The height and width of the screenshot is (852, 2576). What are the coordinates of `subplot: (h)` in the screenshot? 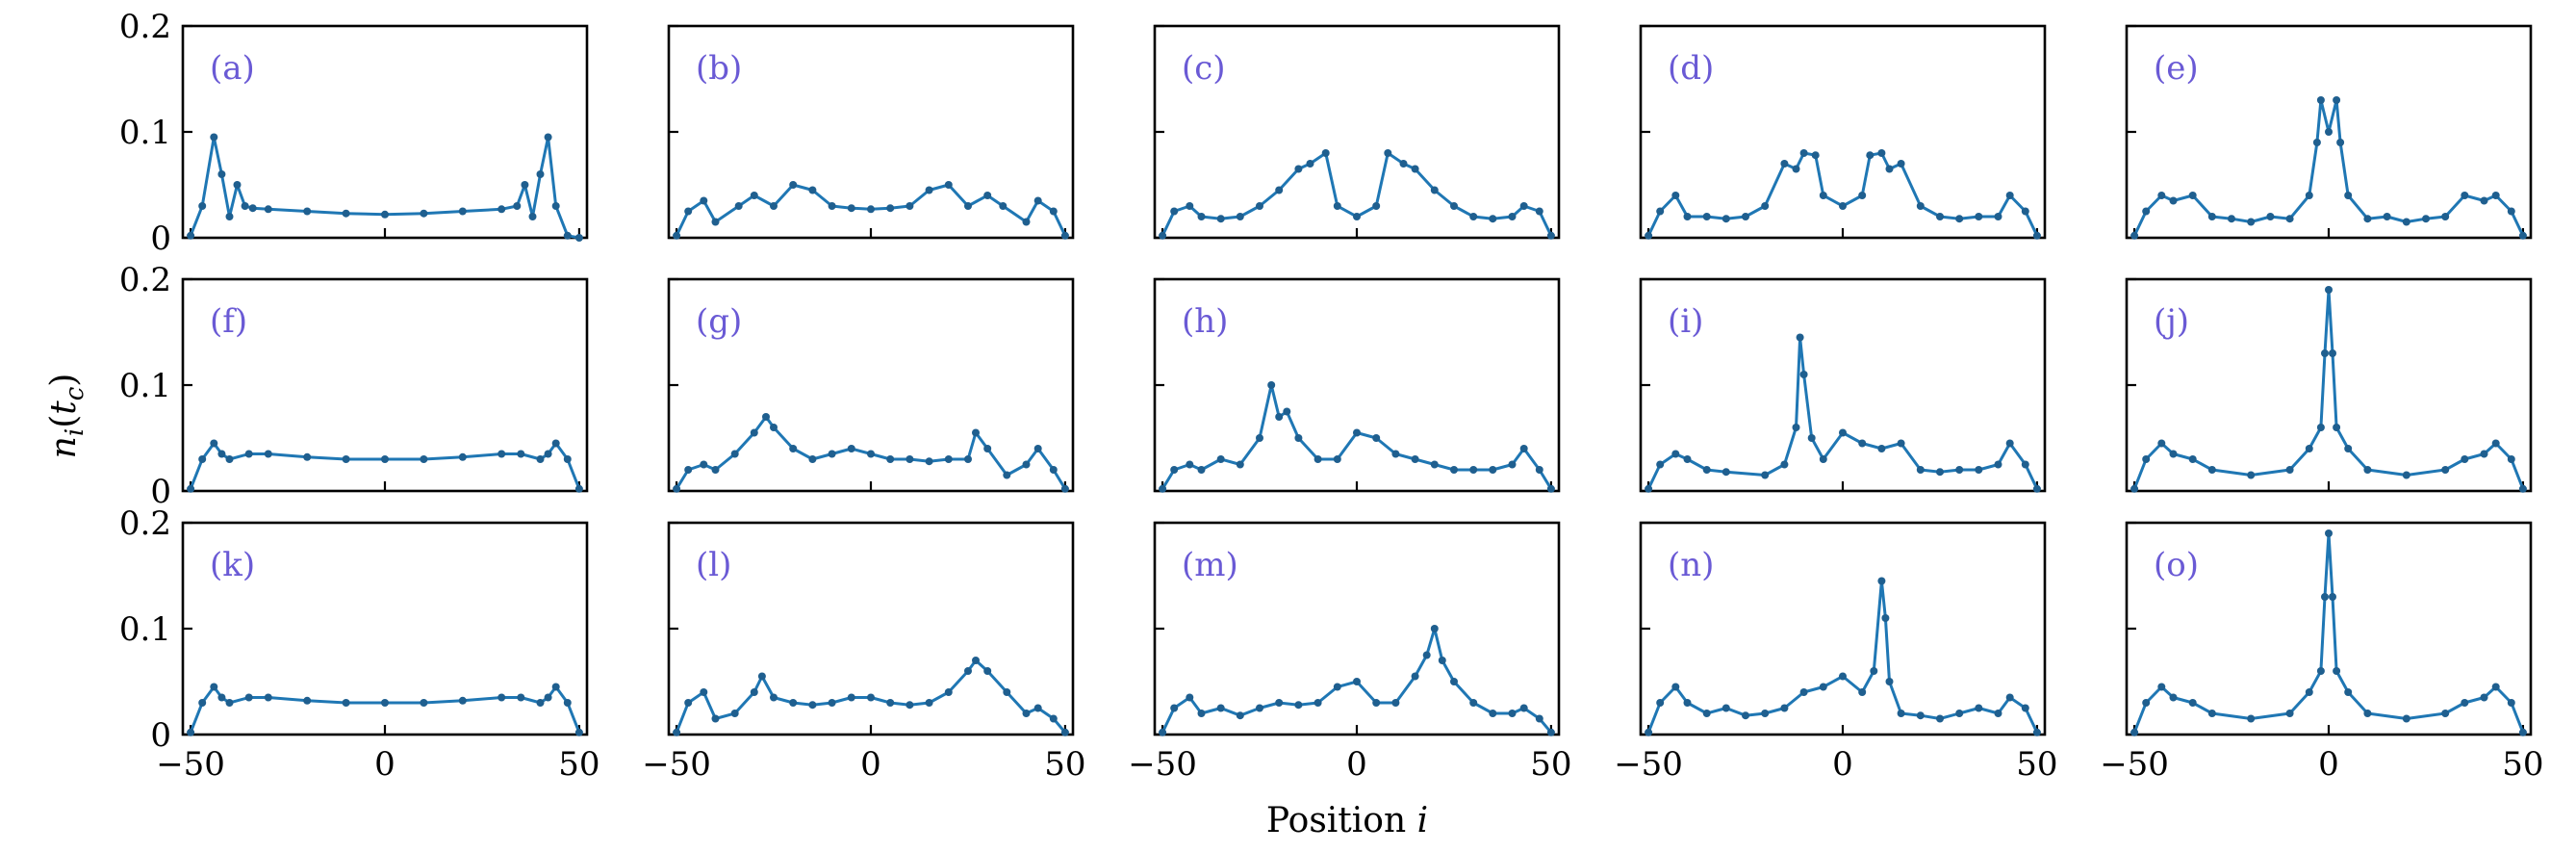 It's located at (1357, 385).